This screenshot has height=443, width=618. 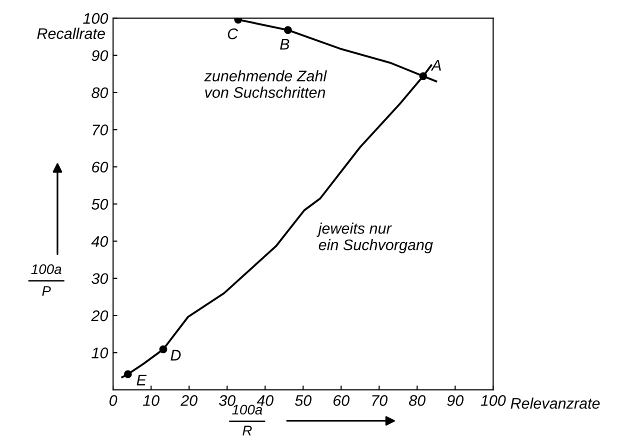 I want to click on y-tick-label: 30, so click(x=100, y=278).